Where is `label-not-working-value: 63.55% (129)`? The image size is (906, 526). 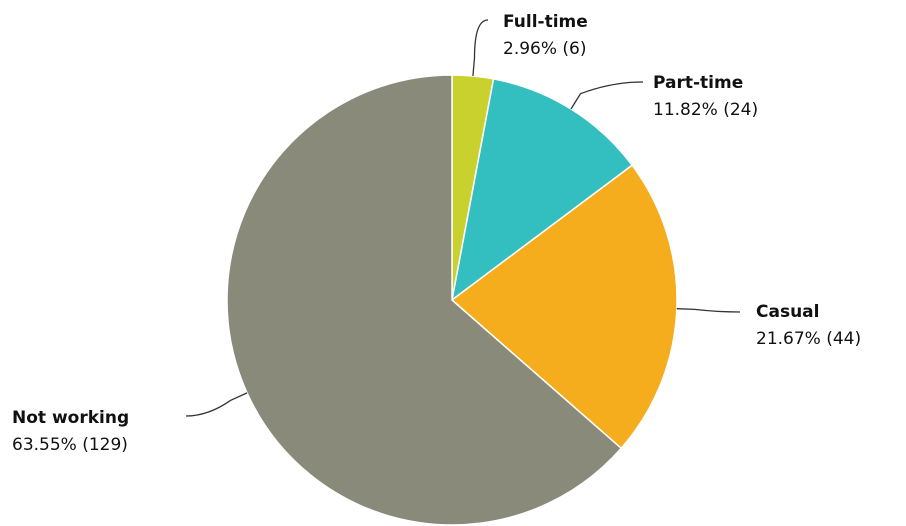 label-not-working-value: 63.55% (129) is located at coordinates (70, 445).